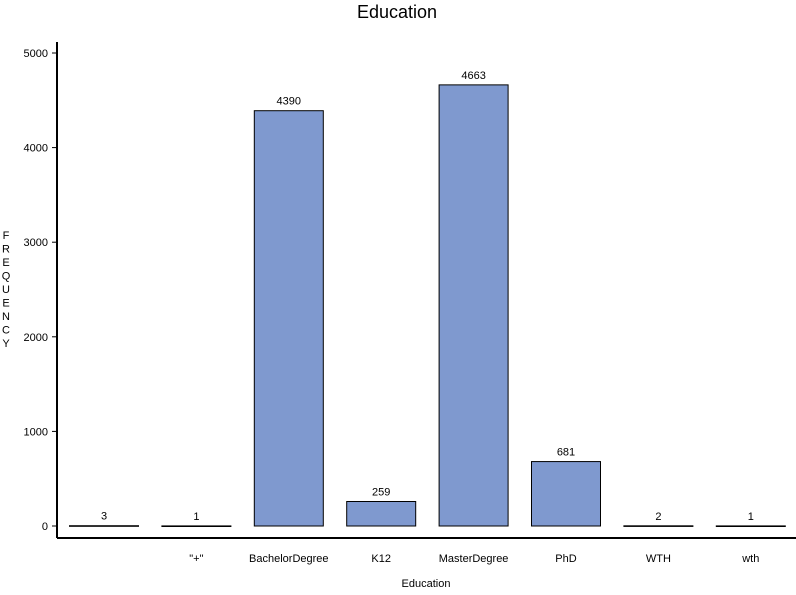 The image size is (796, 595). I want to click on y-axis-label-letter: Y, so click(6, 344).